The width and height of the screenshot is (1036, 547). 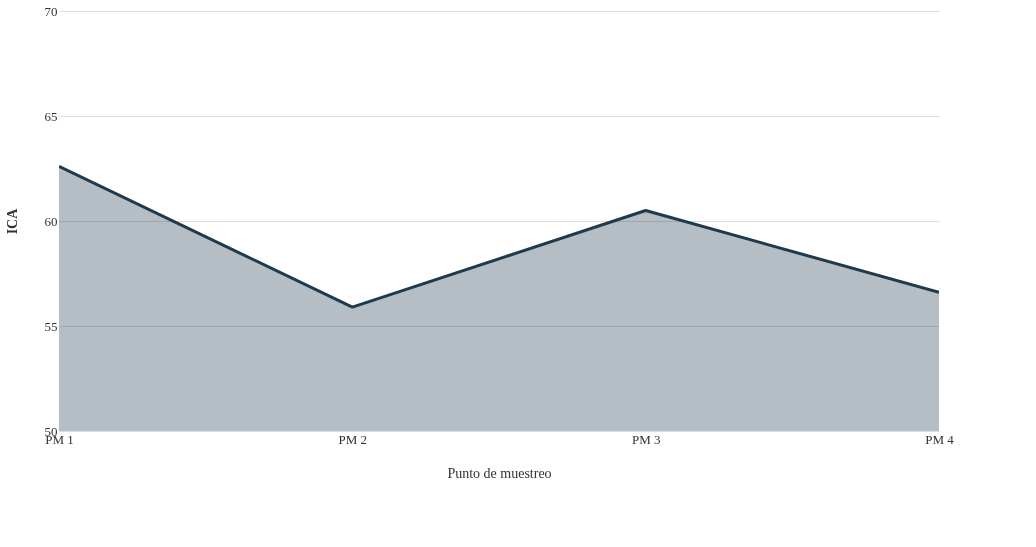 What do you see at coordinates (940, 439) in the screenshot?
I see `x-tick-label: PM 4` at bounding box center [940, 439].